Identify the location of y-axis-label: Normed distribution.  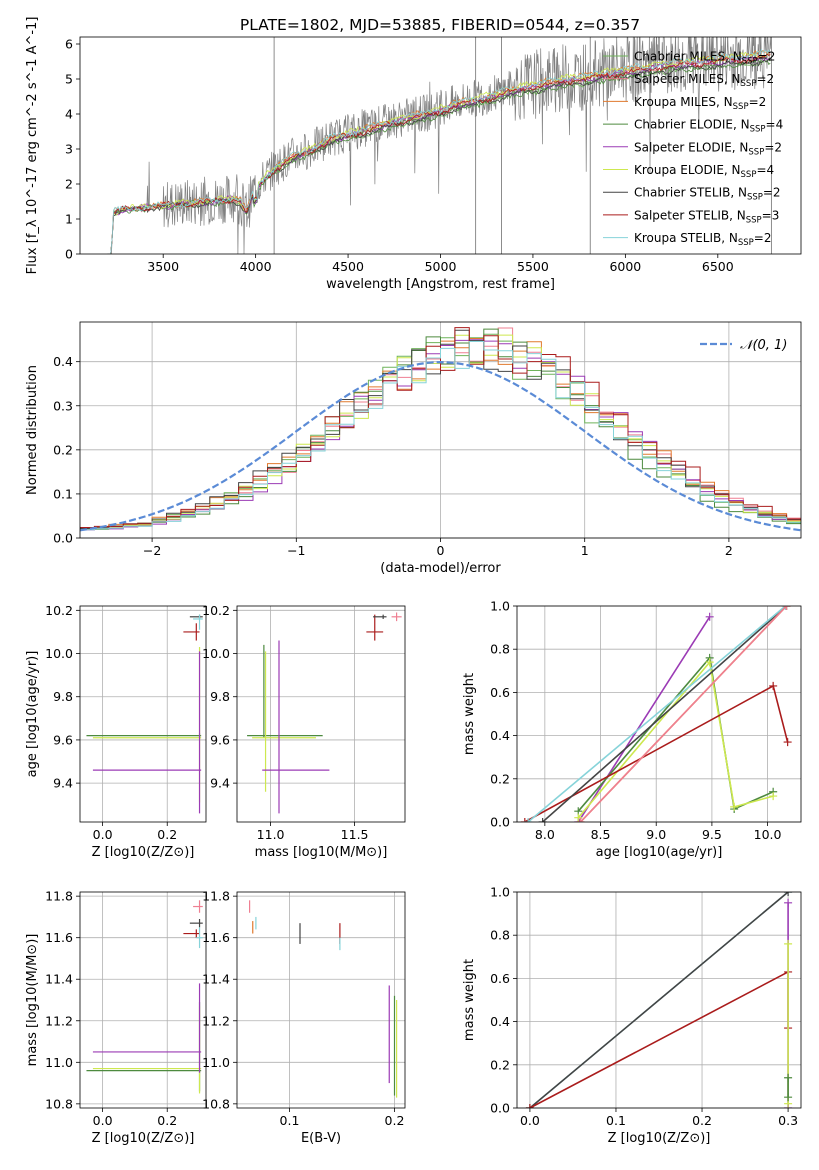
(32, 430).